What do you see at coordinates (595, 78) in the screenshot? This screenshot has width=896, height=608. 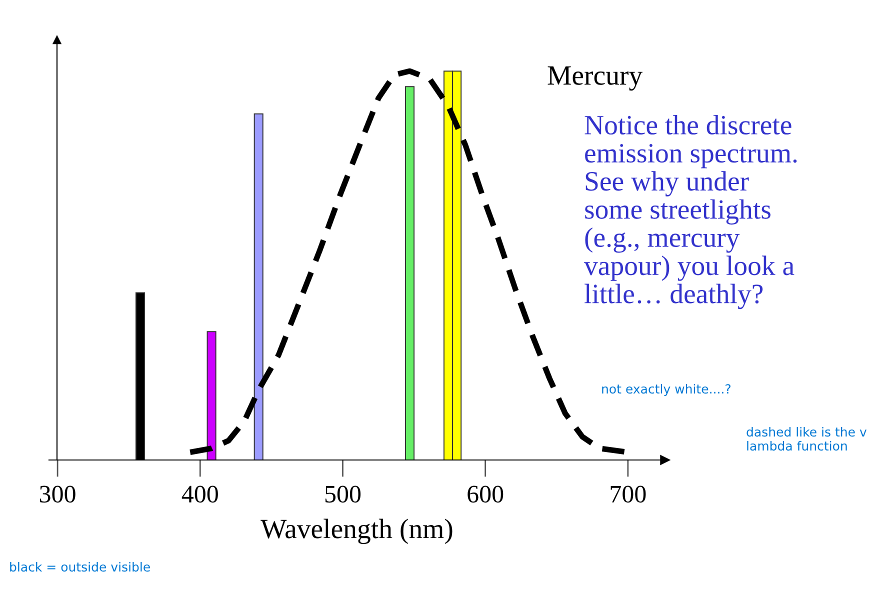 I see `annotation: Mercury` at bounding box center [595, 78].